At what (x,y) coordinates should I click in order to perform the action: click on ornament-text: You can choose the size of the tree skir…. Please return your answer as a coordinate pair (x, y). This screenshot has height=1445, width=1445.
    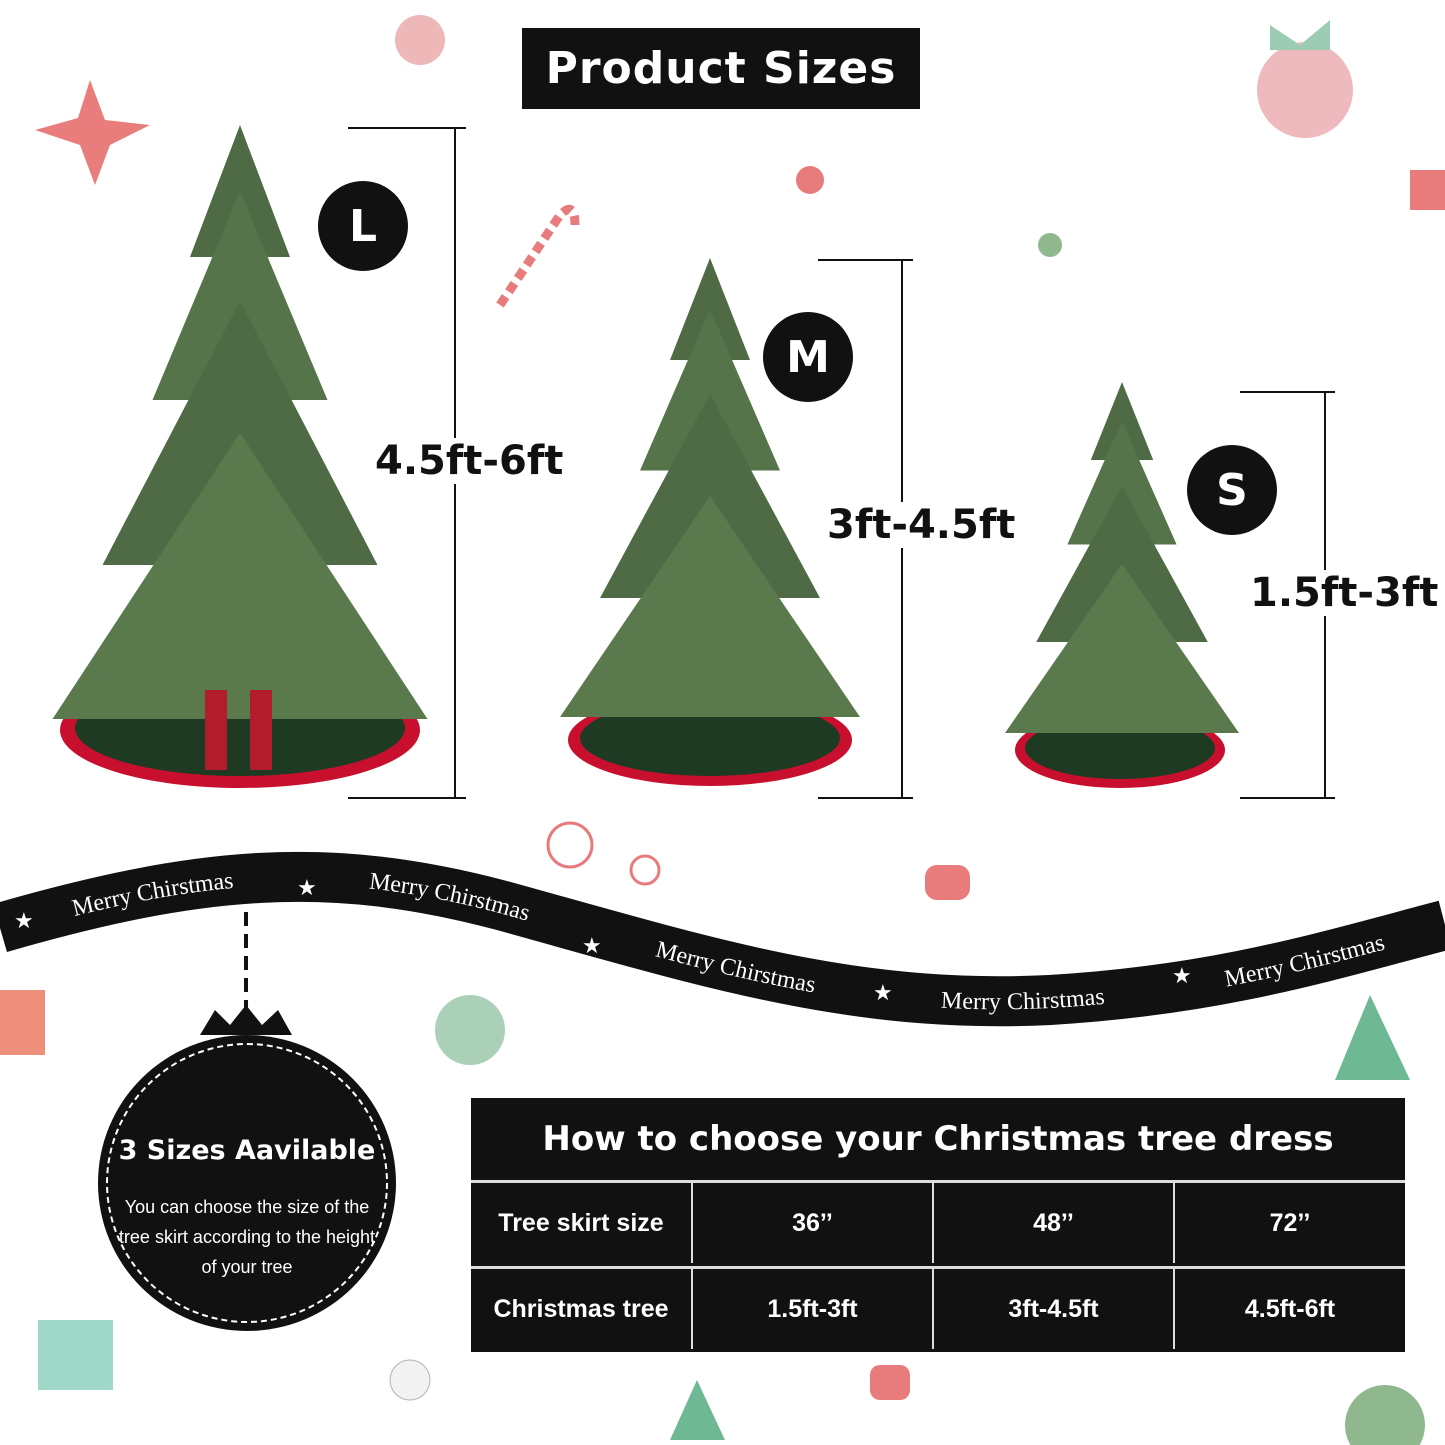
    Looking at the image, I should click on (247, 1237).